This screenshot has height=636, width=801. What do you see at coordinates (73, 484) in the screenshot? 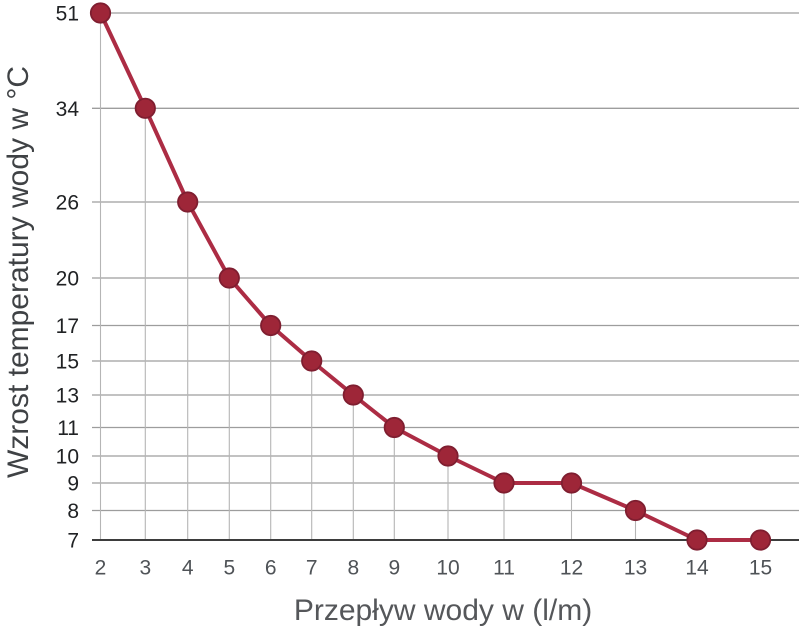
I see `y-tick-label: 9` at bounding box center [73, 484].